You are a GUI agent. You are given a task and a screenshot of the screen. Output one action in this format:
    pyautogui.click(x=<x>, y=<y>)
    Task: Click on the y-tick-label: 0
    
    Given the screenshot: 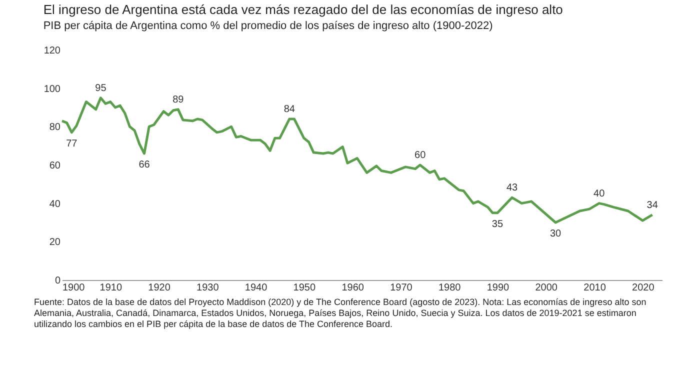 What is the action you would take?
    pyautogui.click(x=57, y=281)
    